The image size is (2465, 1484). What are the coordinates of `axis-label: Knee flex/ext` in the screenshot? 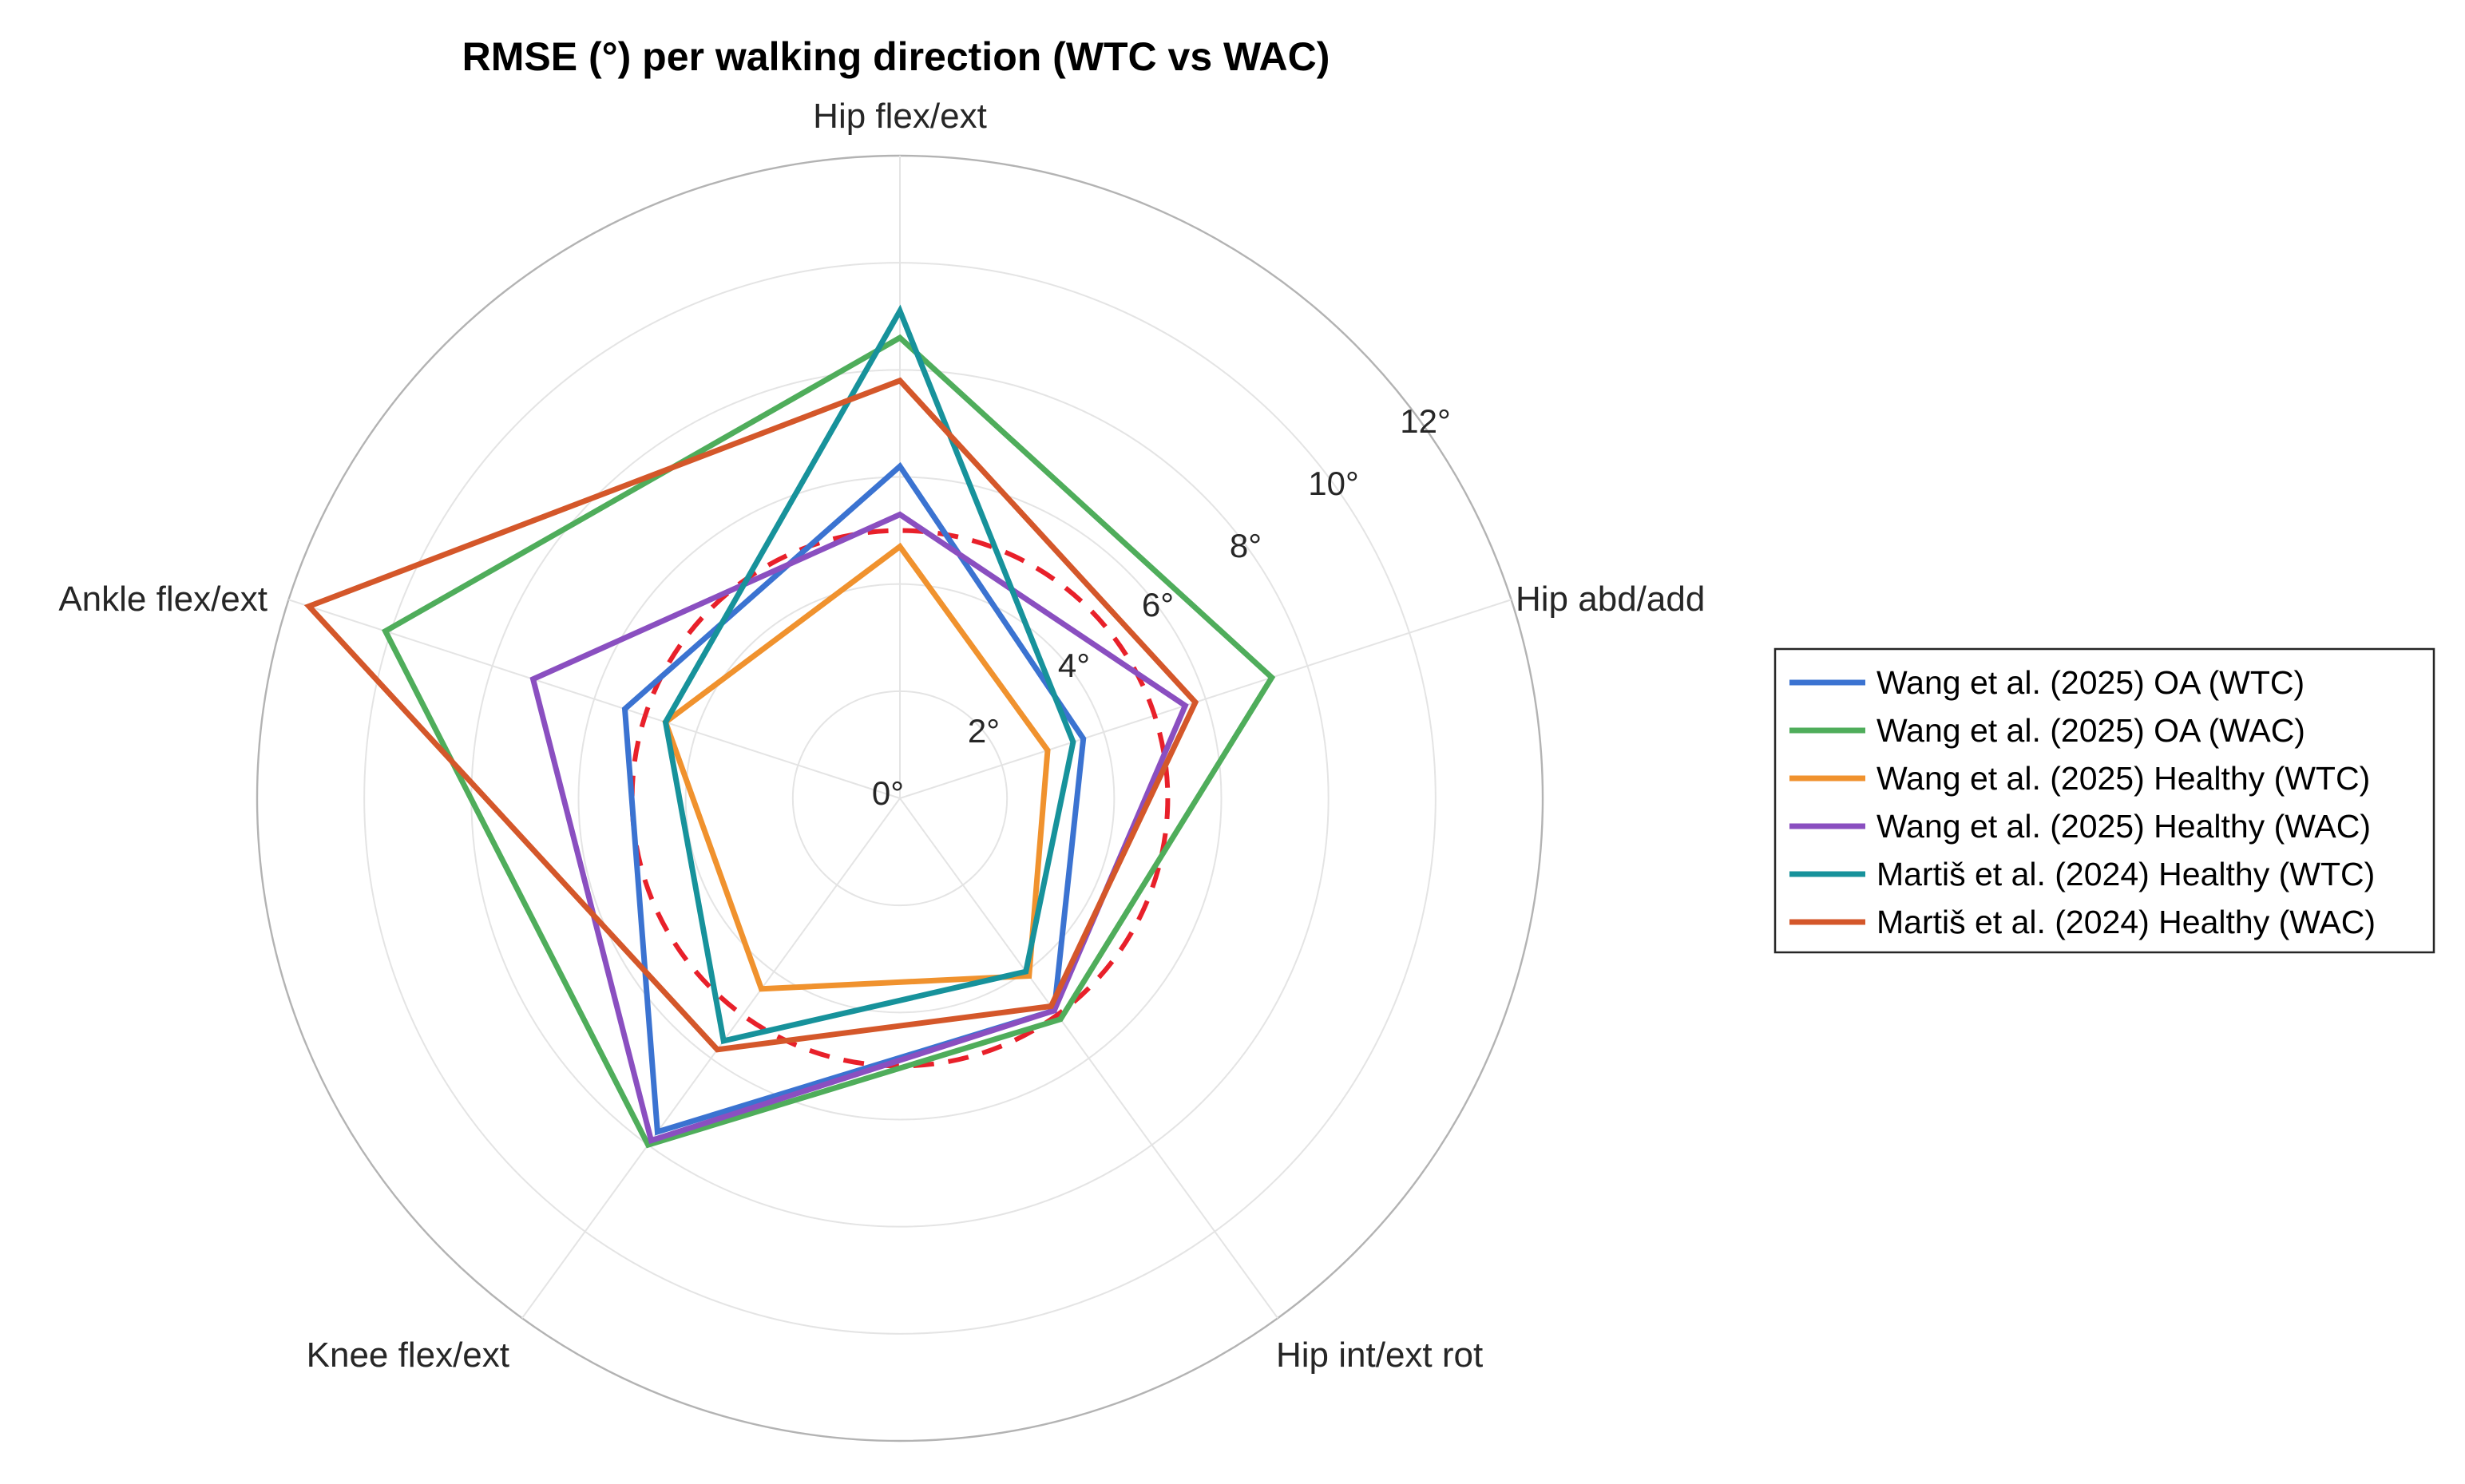 It's located at (408, 1355).